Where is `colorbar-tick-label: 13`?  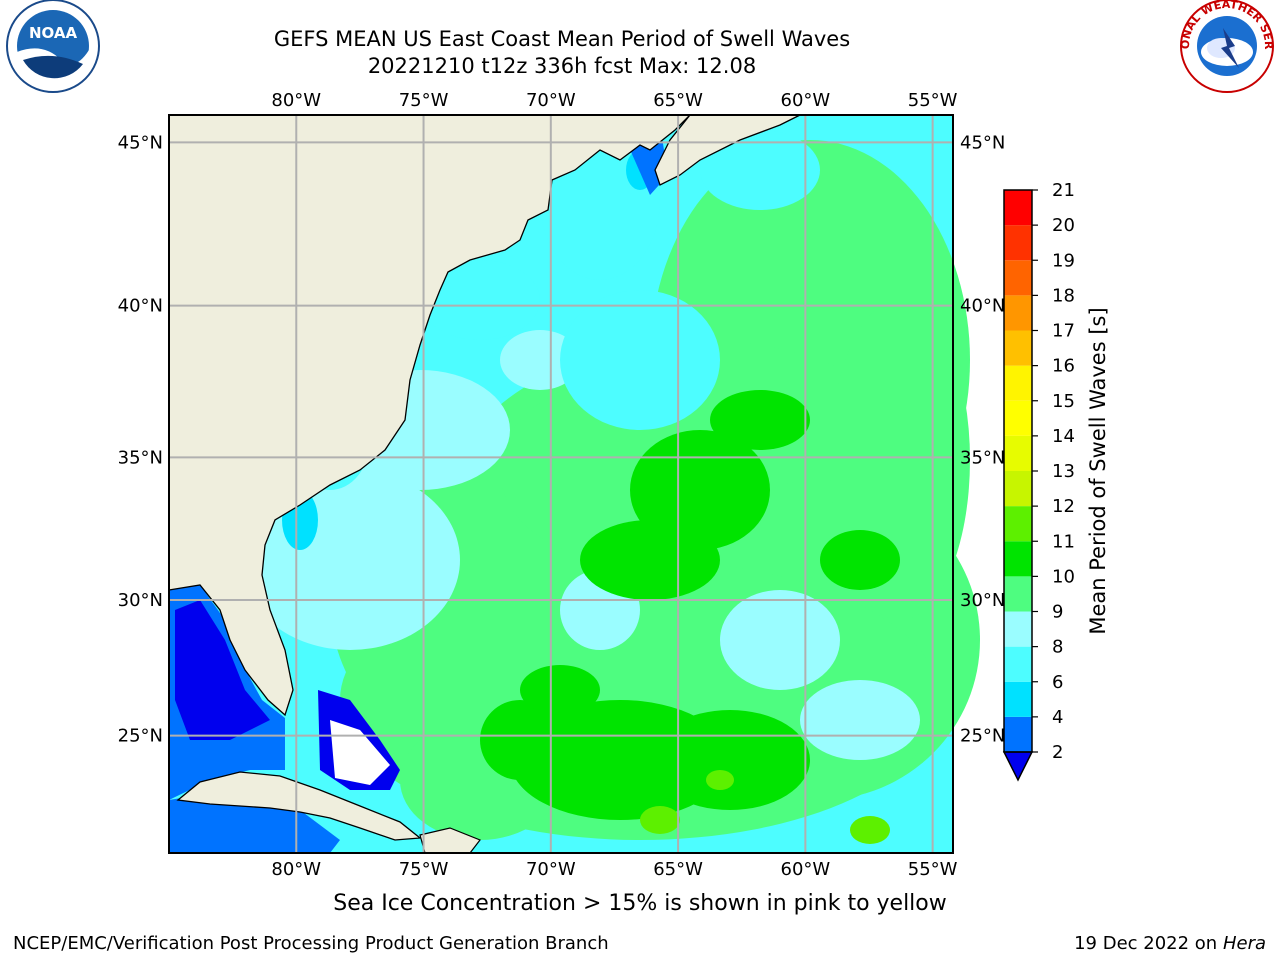 colorbar-tick-label: 13 is located at coordinates (1063, 471).